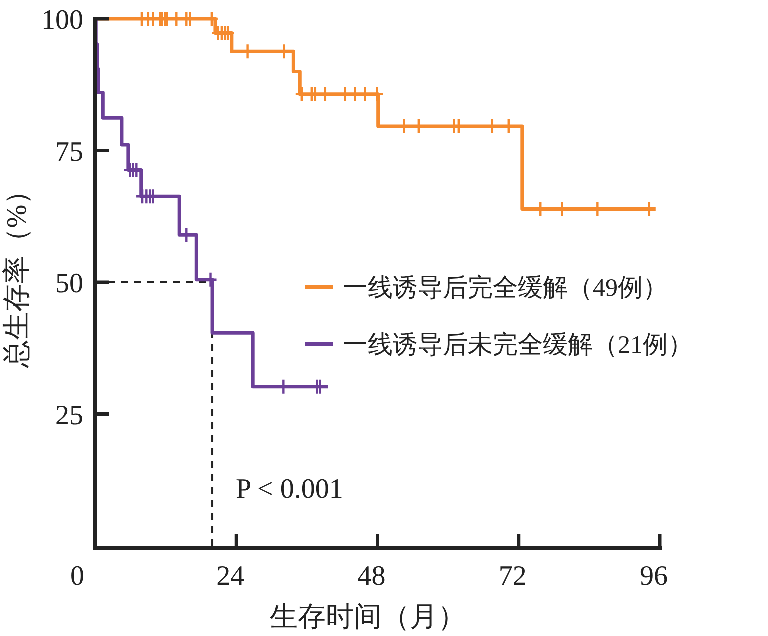 The image size is (768, 636). I want to click on y-axis-title: 总生存率（%）, so click(17, 273).